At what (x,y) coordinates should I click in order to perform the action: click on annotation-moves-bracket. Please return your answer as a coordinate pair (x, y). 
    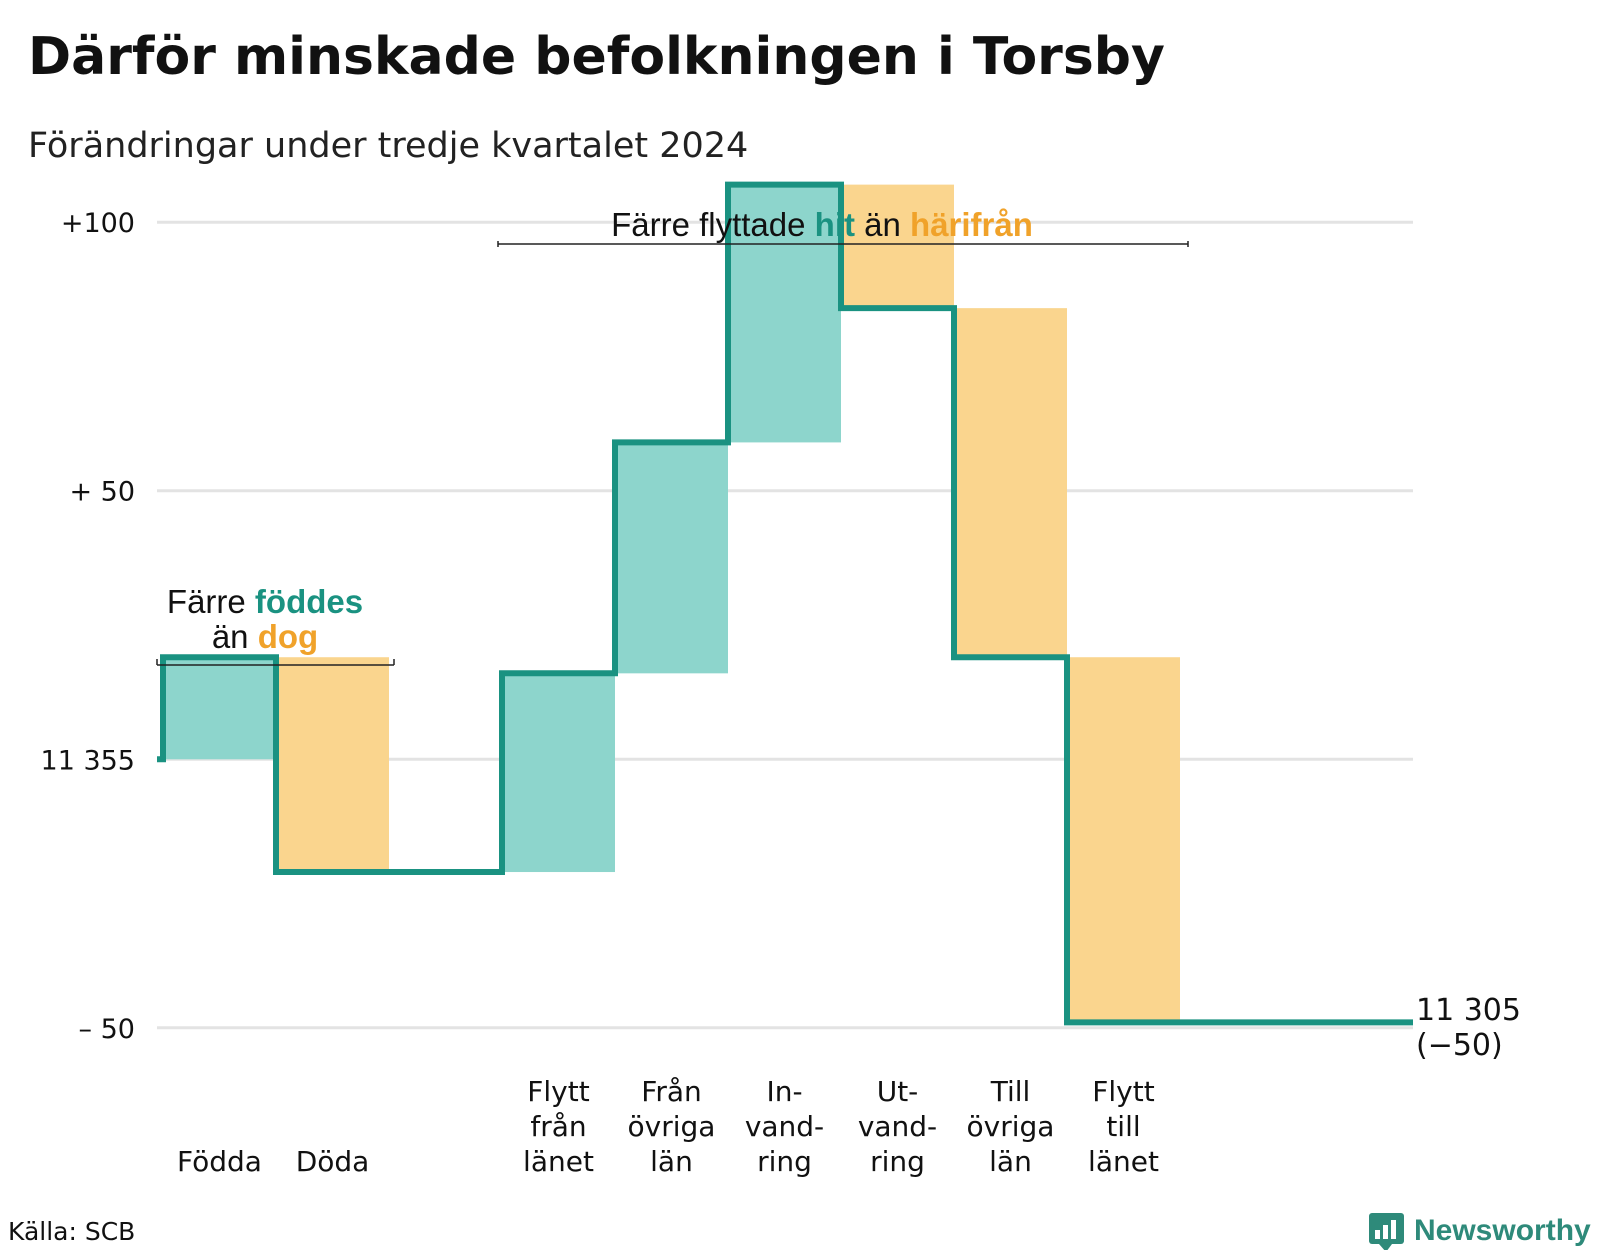
    Looking at the image, I should click on (843, 244).